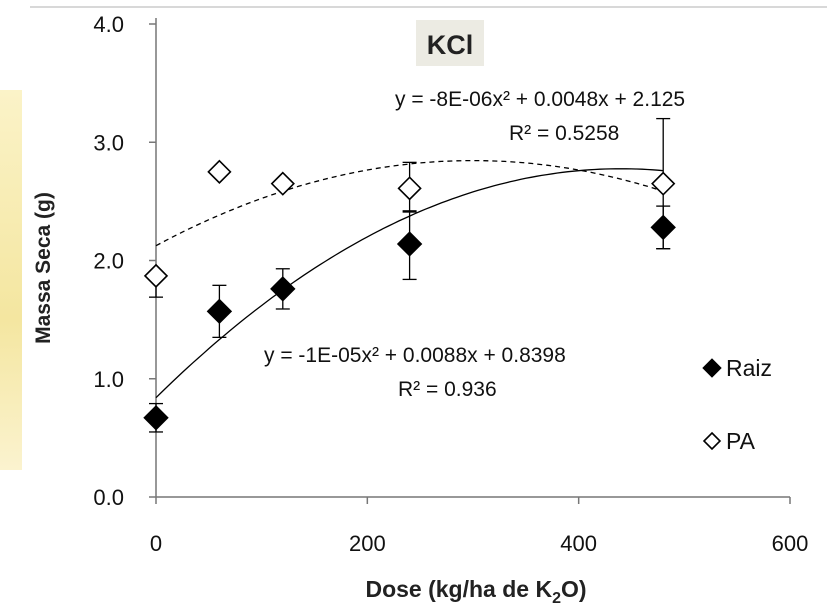 This screenshot has height=613, width=827. I want to click on chart-title-box, so click(450, 43).